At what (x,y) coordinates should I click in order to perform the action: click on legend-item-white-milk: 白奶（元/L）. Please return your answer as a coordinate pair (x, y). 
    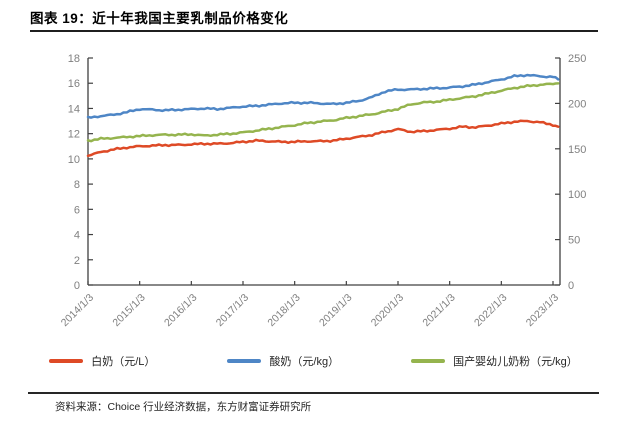
    Looking at the image, I should click on (102, 361).